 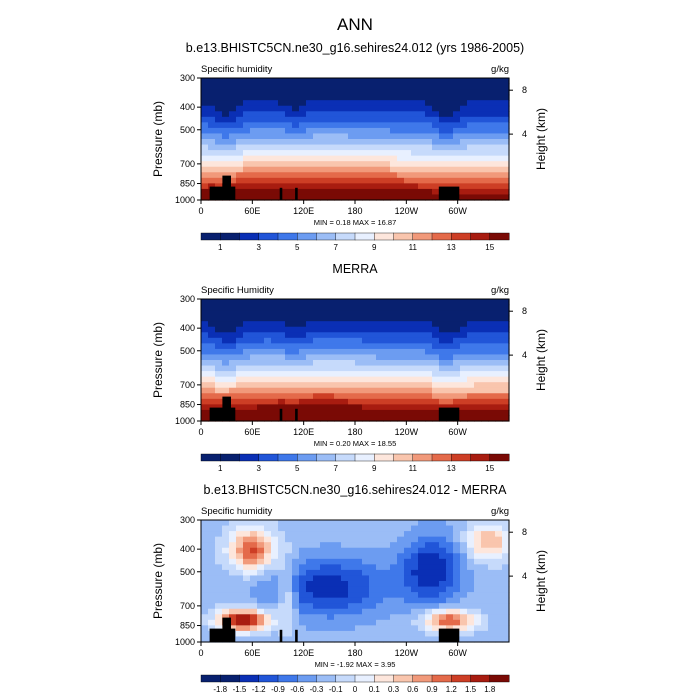 I want to click on y-axis-label: Pressure (mb), so click(x=158, y=581).